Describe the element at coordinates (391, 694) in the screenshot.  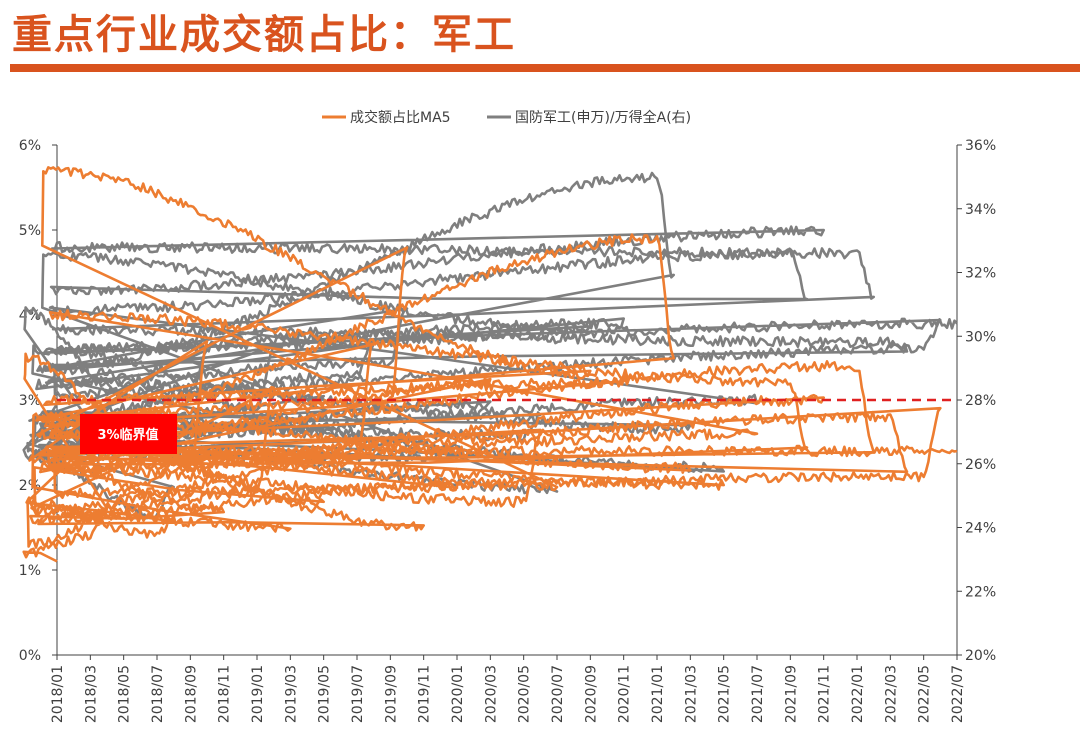
I see `x-tick-label: 2019/09` at that location.